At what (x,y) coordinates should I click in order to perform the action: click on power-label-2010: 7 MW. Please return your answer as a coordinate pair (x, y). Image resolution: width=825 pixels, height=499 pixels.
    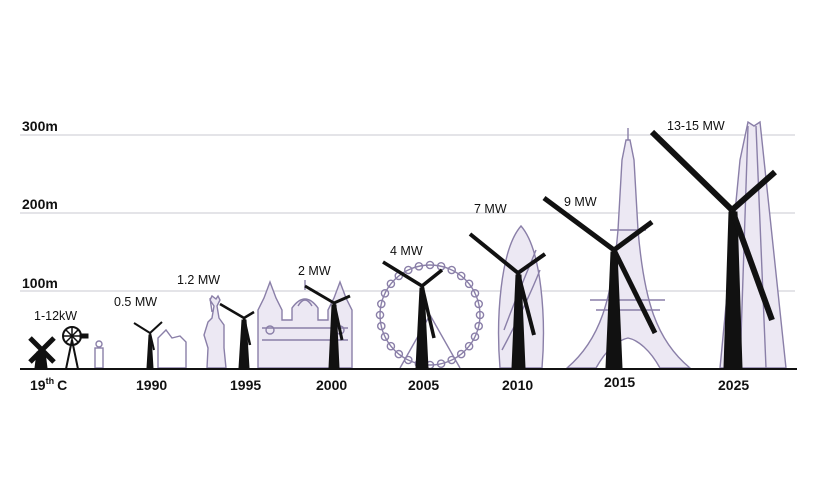
    Looking at the image, I should click on (490, 209).